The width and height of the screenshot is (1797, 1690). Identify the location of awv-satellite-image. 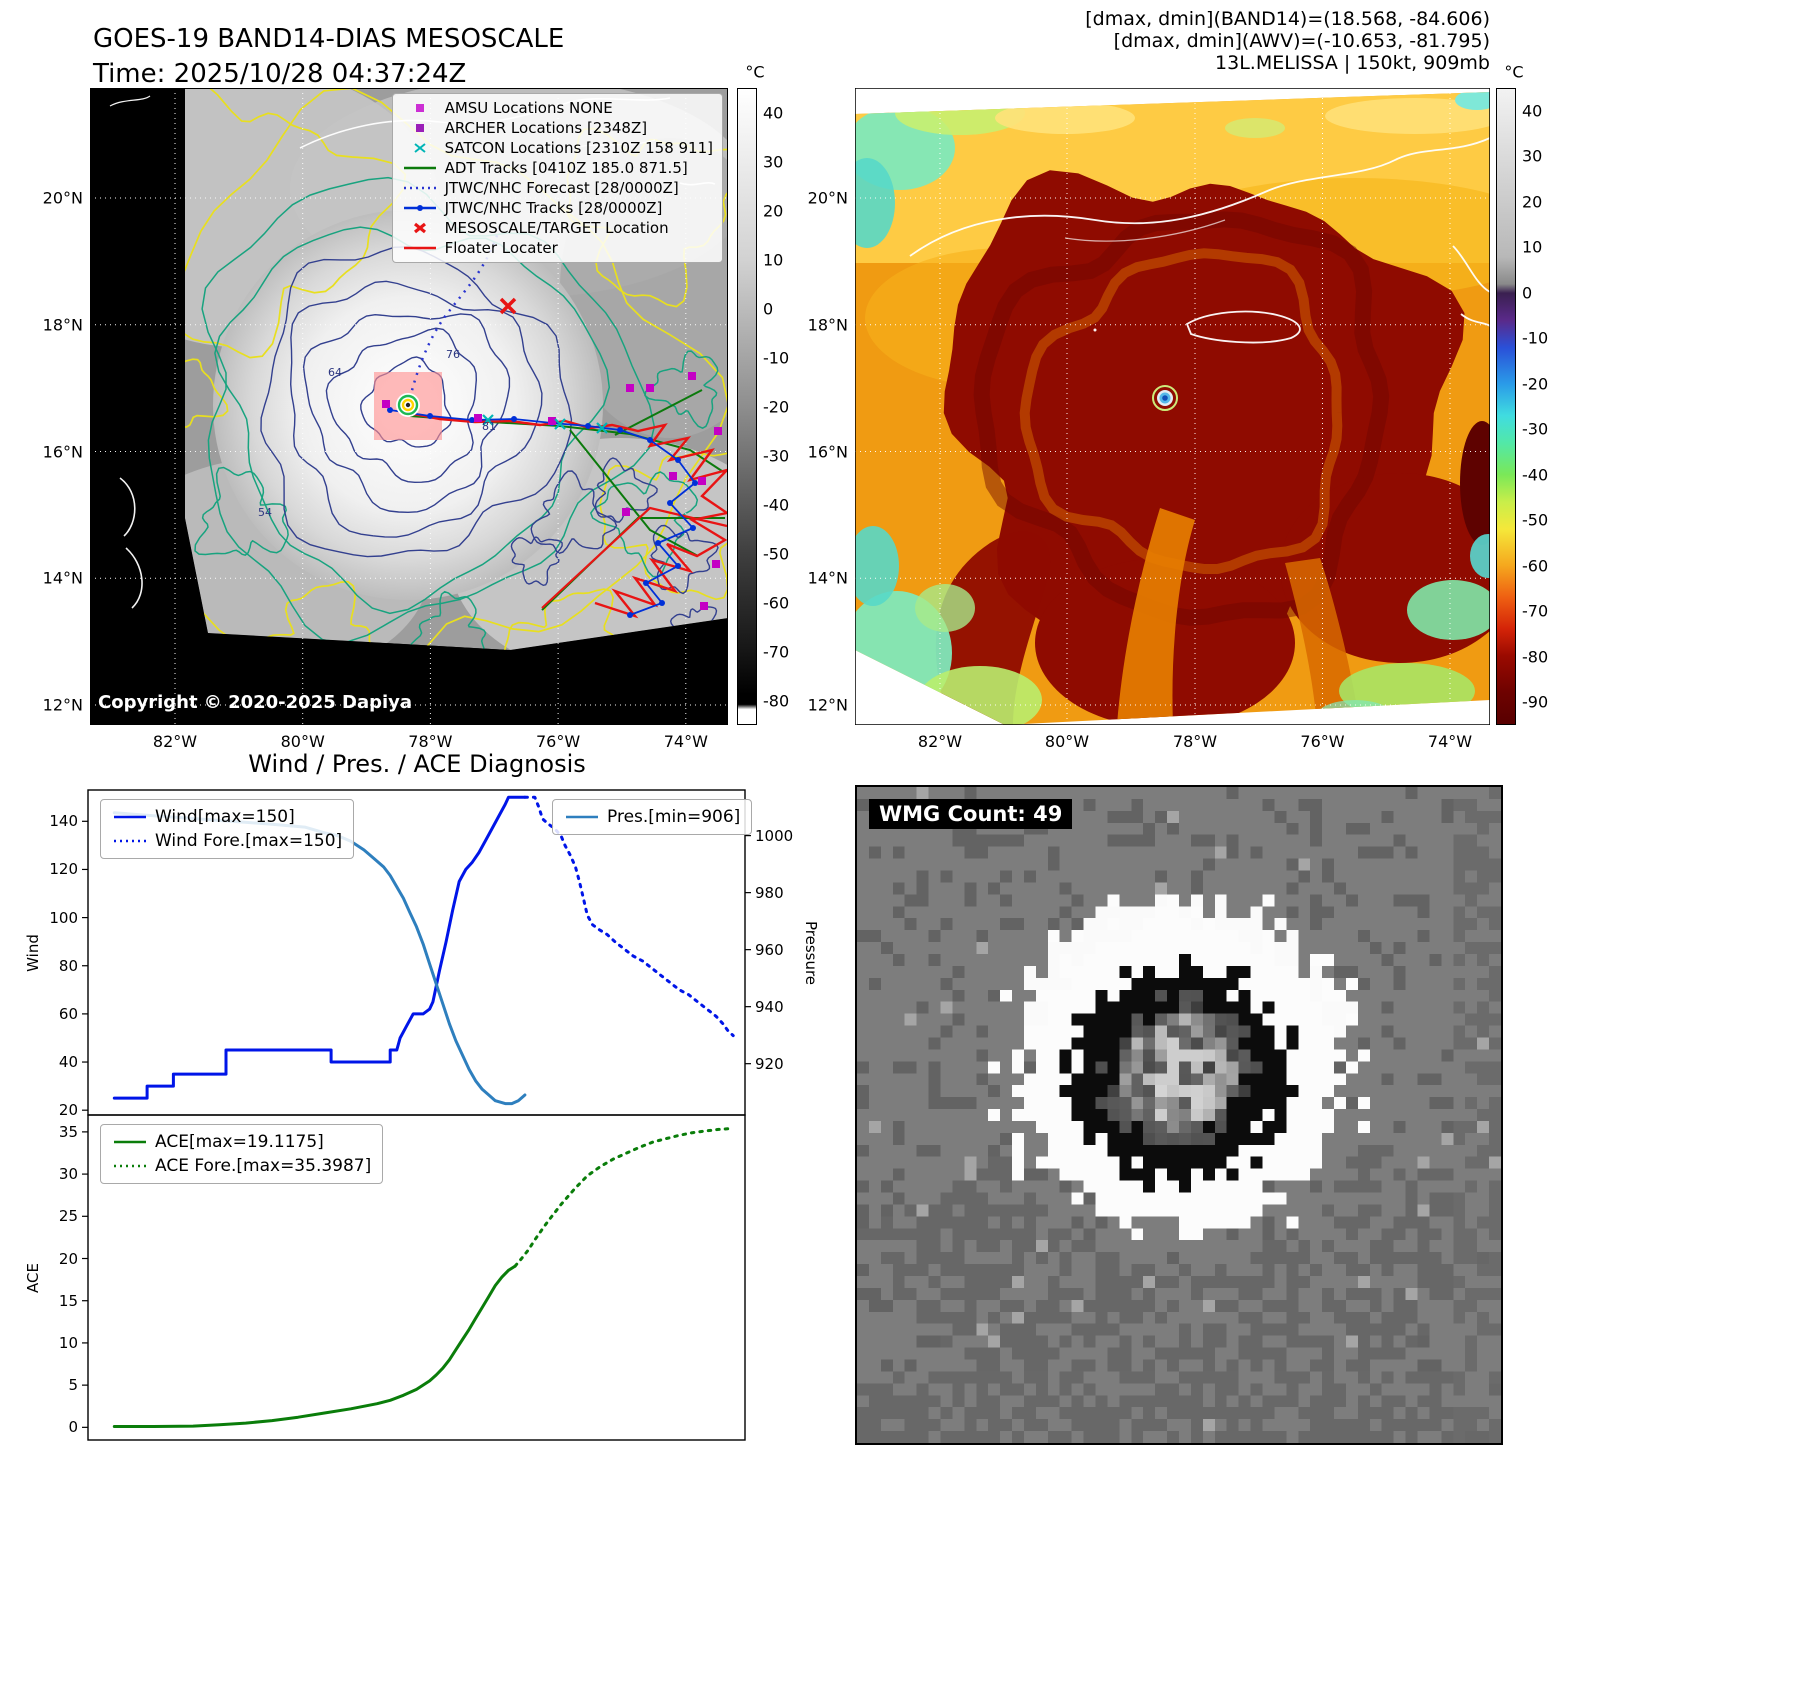
(1172, 406).